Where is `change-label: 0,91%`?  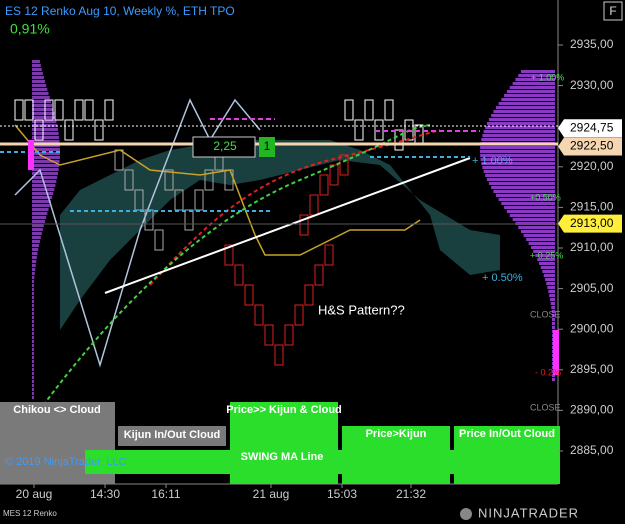
change-label: 0,91% is located at coordinates (30, 29).